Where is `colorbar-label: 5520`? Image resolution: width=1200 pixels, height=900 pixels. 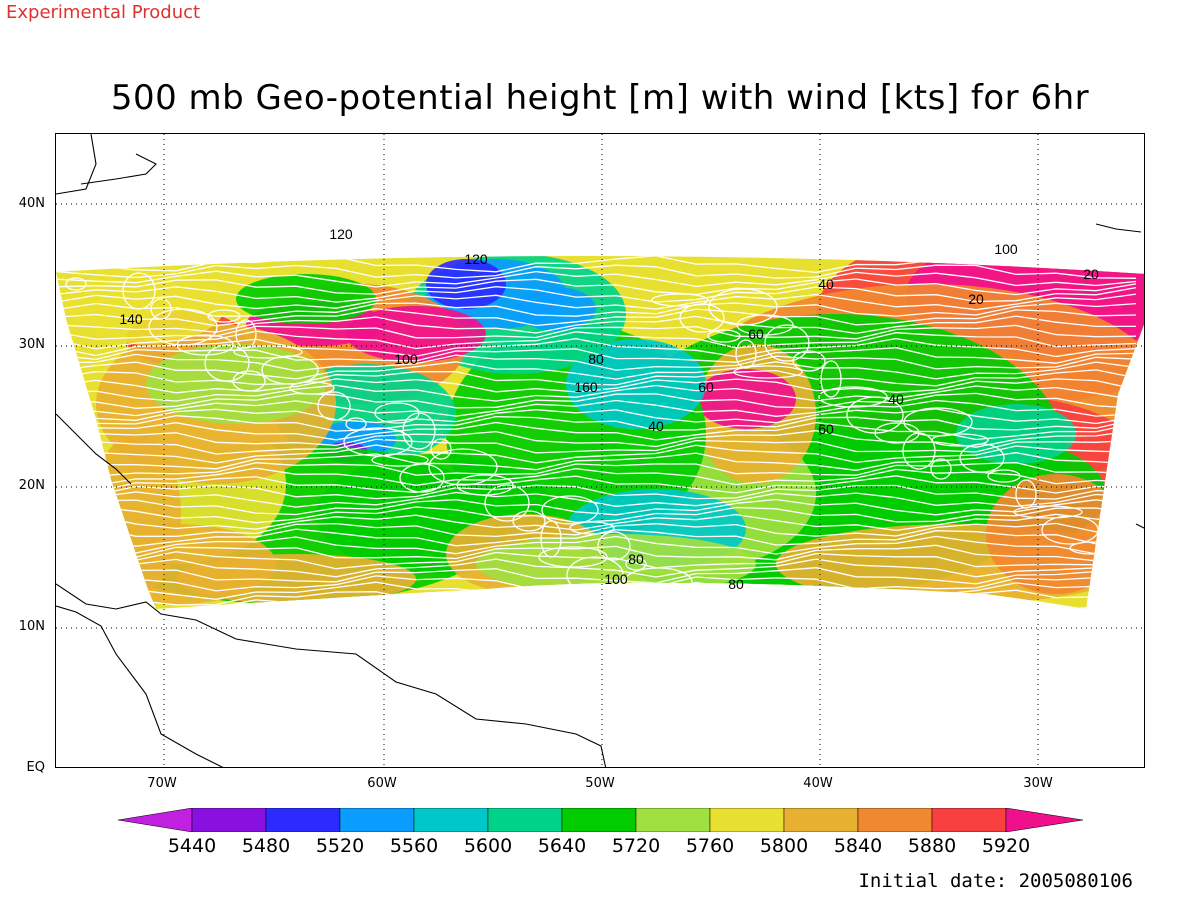 colorbar-label: 5520 is located at coordinates (340, 846).